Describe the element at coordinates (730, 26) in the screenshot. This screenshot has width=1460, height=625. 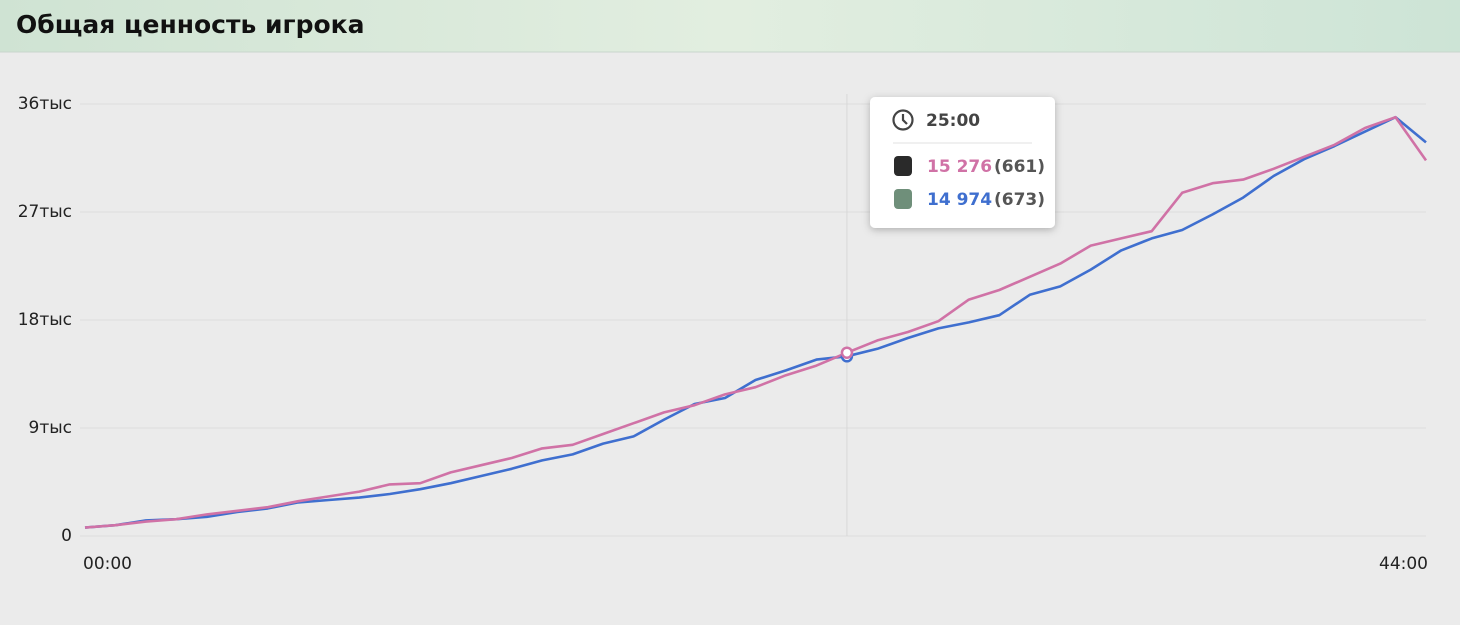
I see `header` at that location.